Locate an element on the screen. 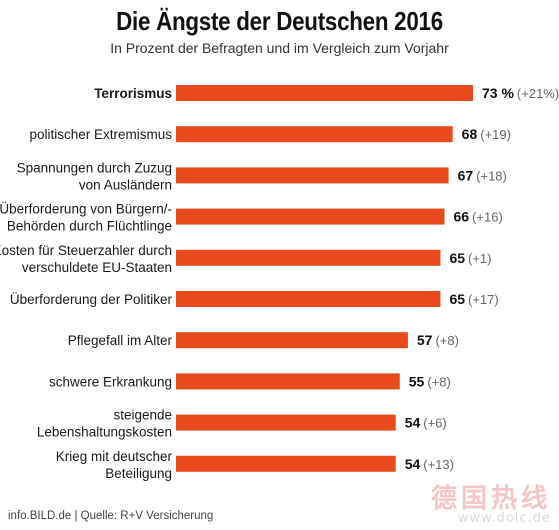 The image size is (559, 530). watermark: 德国热线 www.dolc.de is located at coordinates (491, 502).